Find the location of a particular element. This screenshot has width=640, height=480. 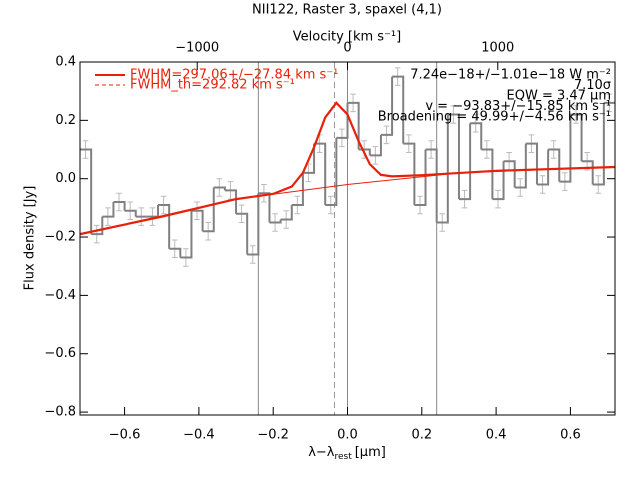

y-tick-label: −0.8 is located at coordinates (60, 412).